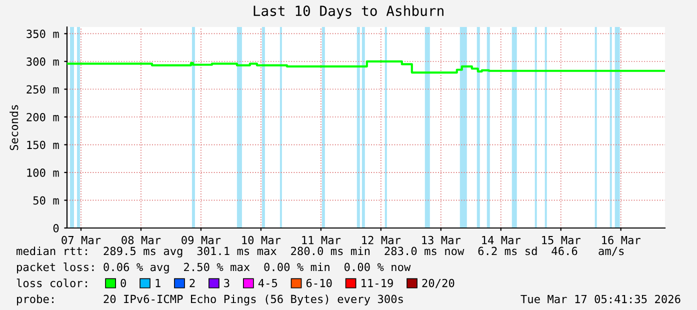 Image resolution: width=697 pixels, height=310 pixels. I want to click on x-tick-label: 12 Mar, so click(381, 240).